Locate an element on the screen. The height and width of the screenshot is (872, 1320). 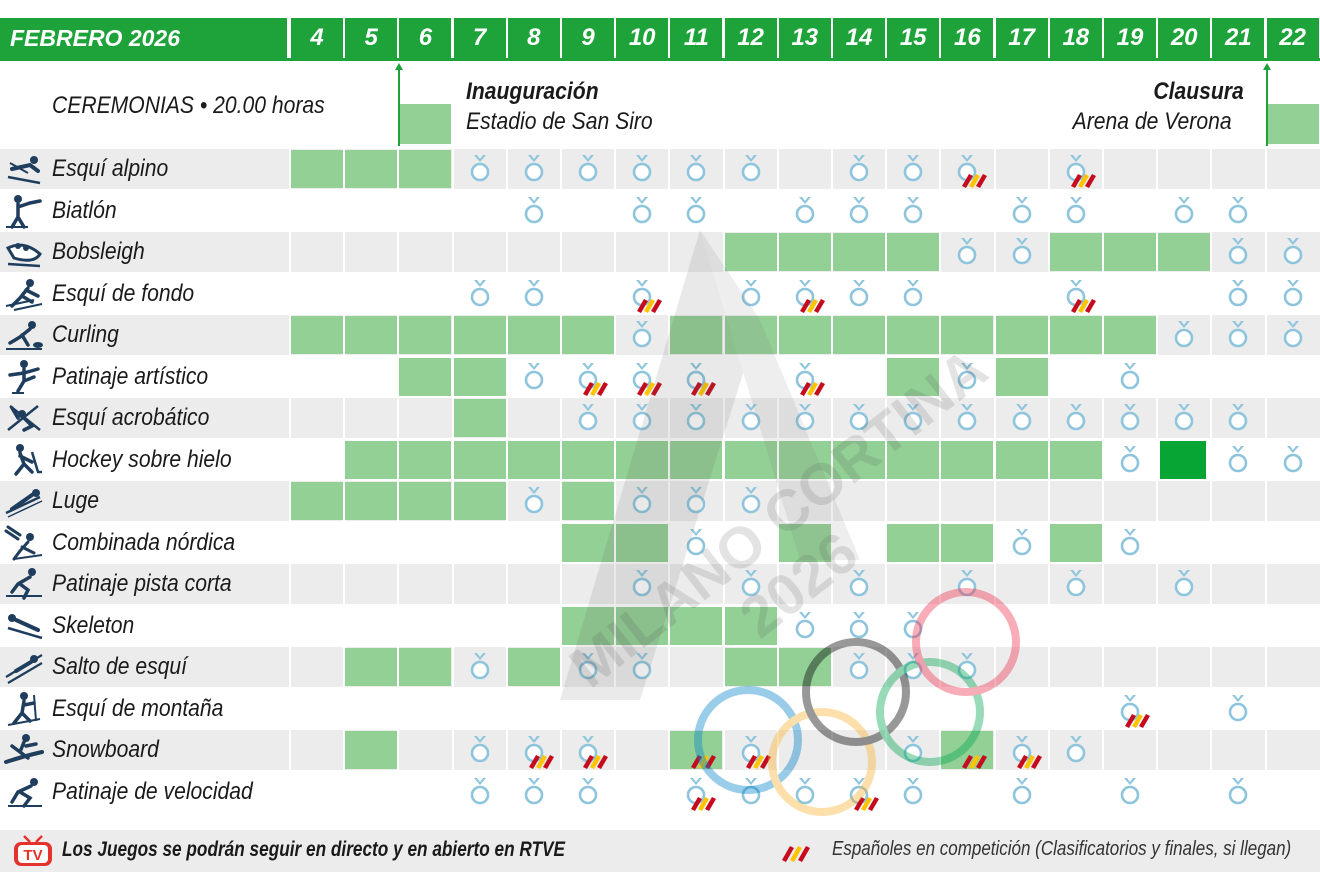
tv-icon: TV is located at coordinates (33, 850).